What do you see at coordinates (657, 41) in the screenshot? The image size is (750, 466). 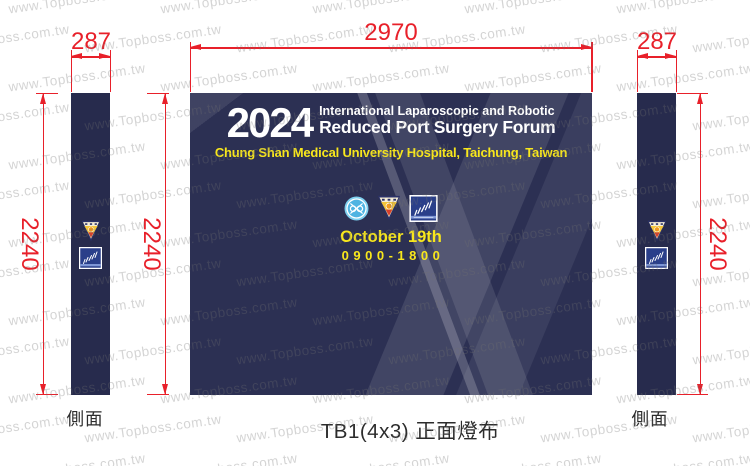 I see `dim-right-panel-width-label: 287` at bounding box center [657, 41].